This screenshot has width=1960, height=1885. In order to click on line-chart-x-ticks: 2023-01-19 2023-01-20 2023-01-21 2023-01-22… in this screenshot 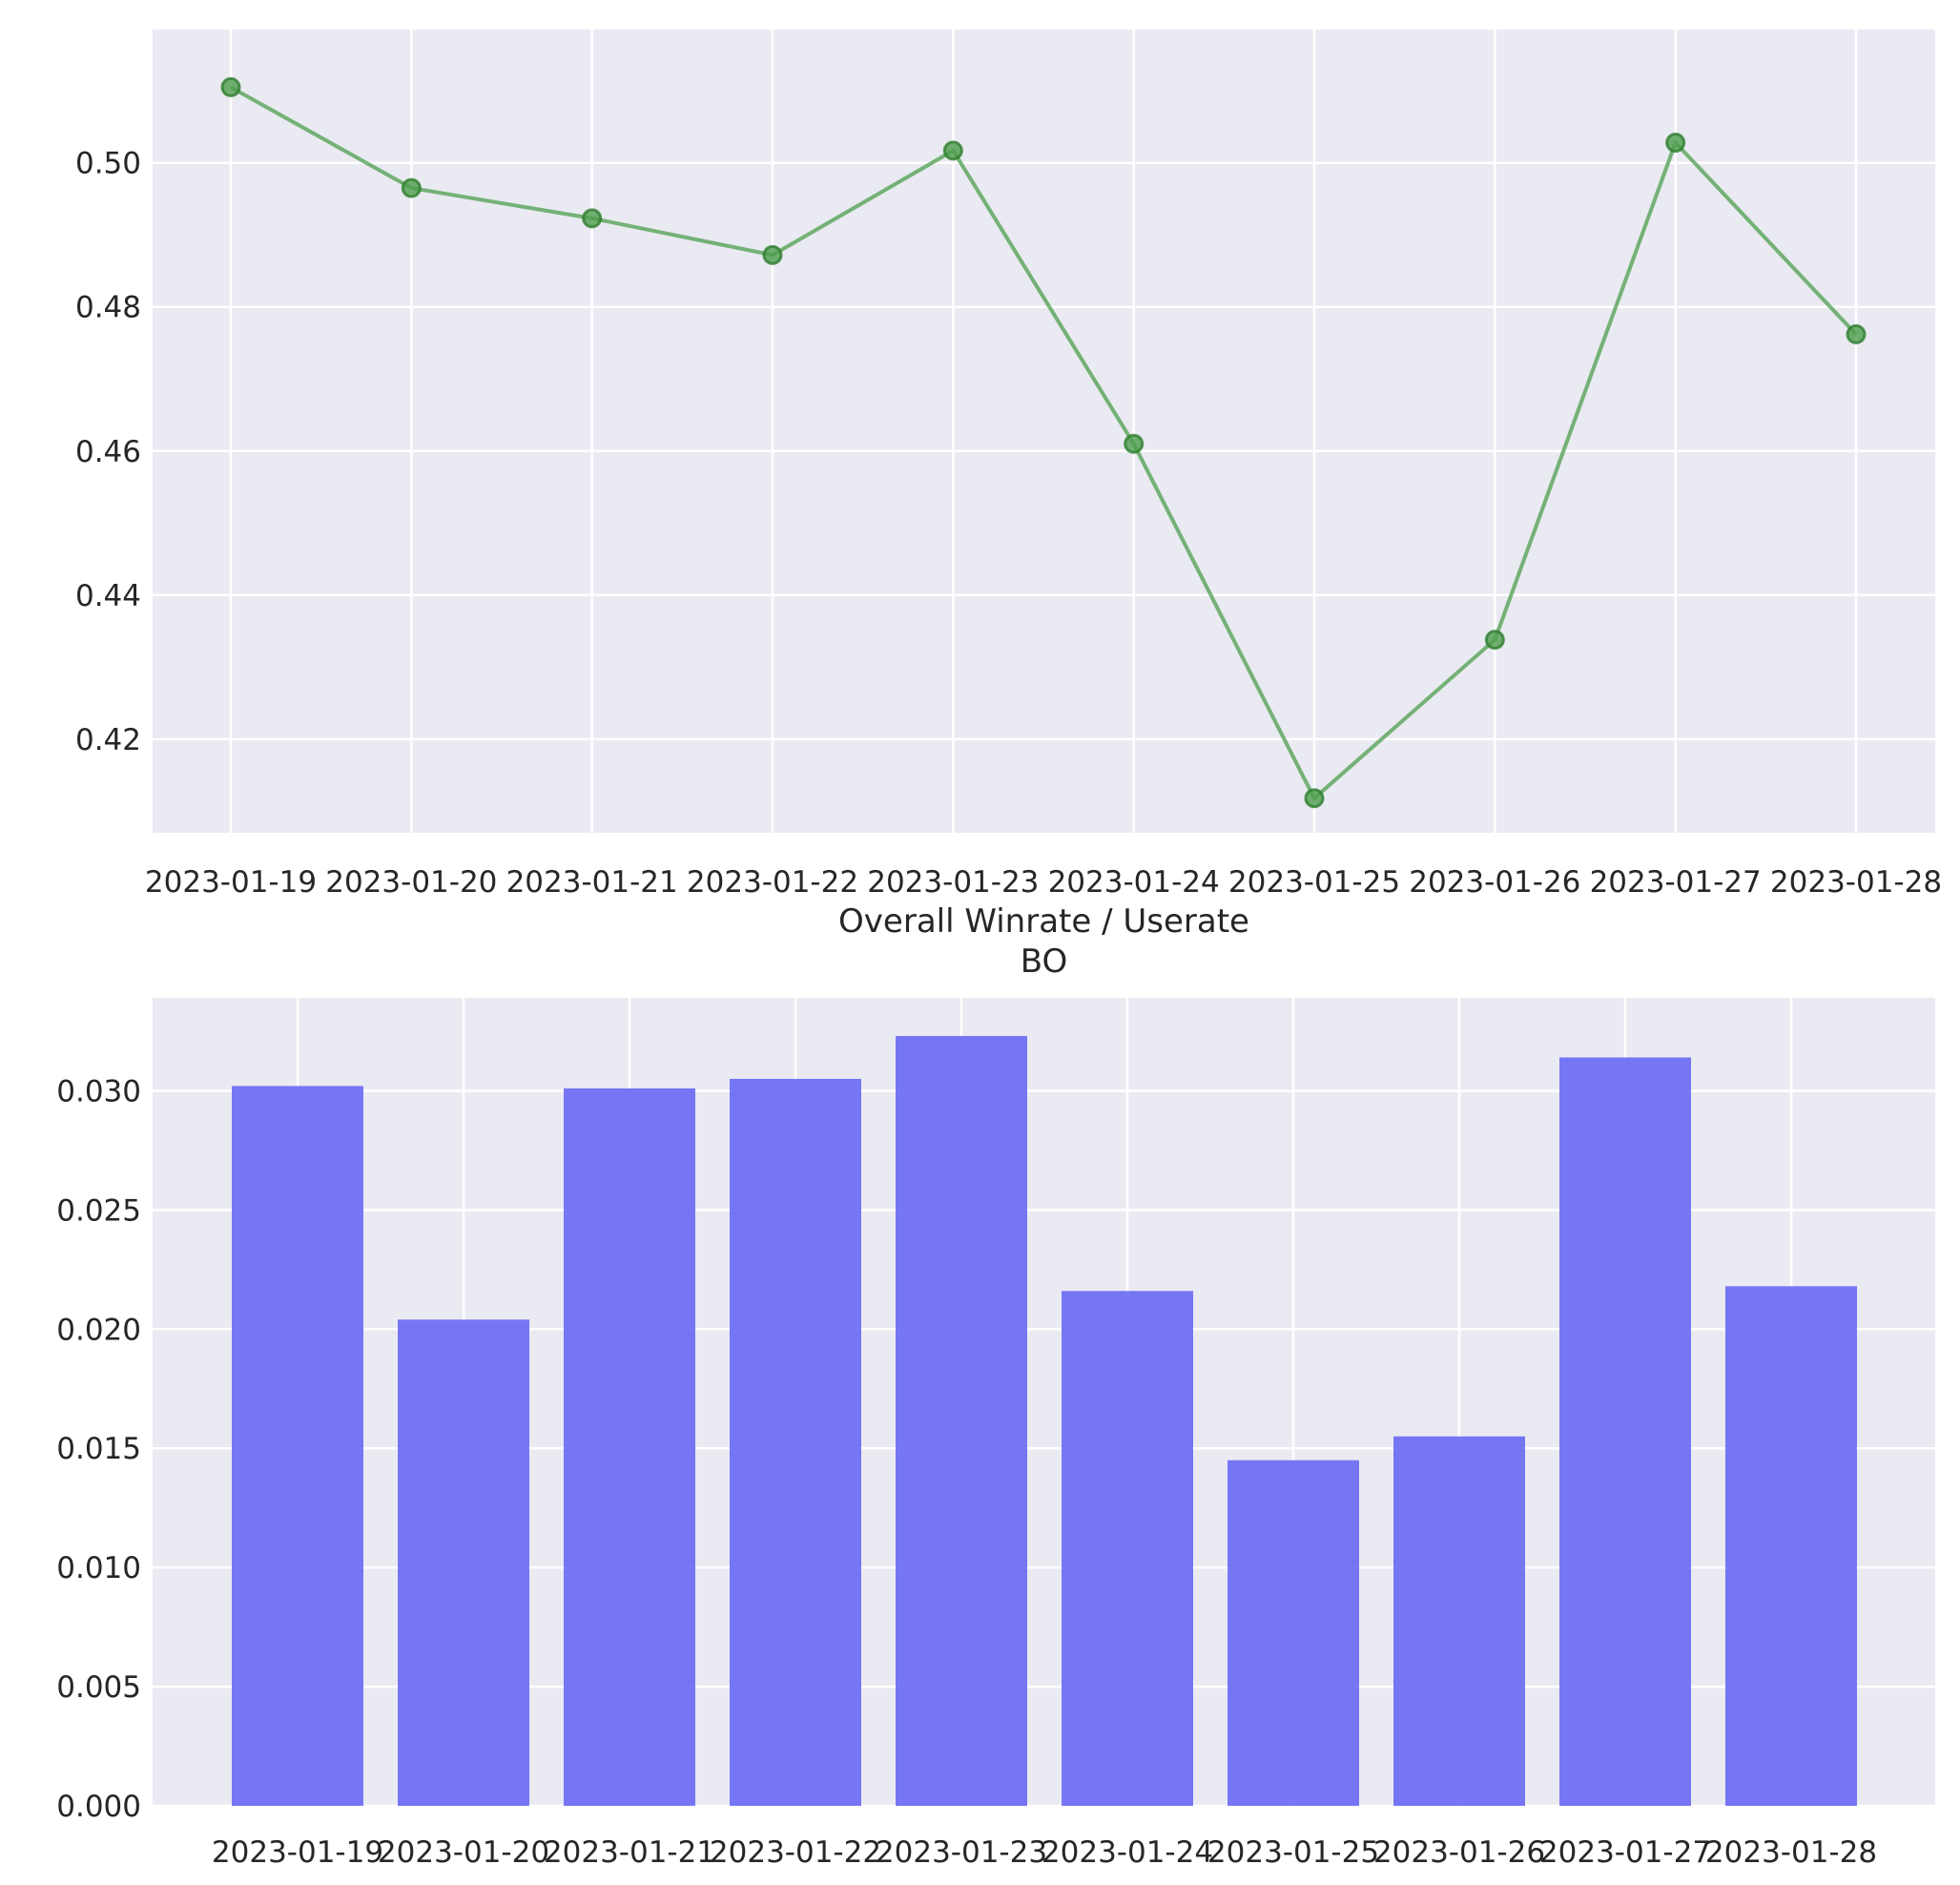, I will do `click(1043, 883)`.